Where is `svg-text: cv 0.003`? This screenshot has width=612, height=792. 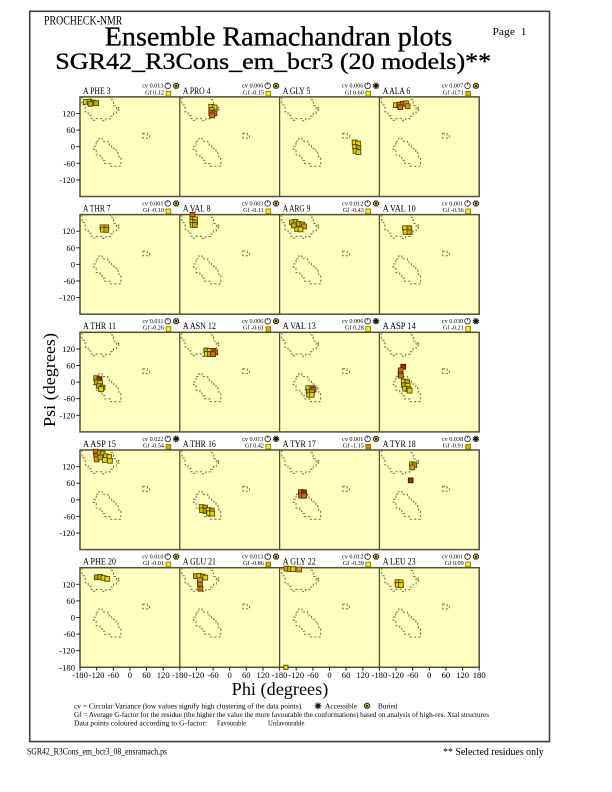 svg-text: cv 0.003 is located at coordinates (252, 203).